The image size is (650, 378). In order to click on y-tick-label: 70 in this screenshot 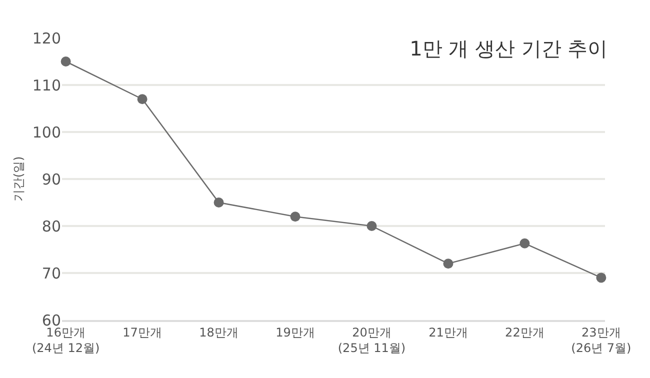, I will do `click(51, 273)`.